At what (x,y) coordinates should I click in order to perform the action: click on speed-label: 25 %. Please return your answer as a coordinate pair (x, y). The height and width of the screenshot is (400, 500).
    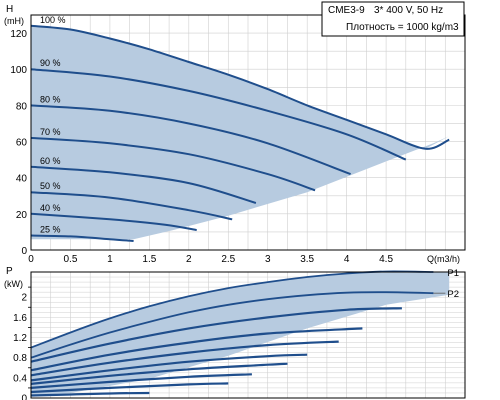
    Looking at the image, I should click on (50, 230).